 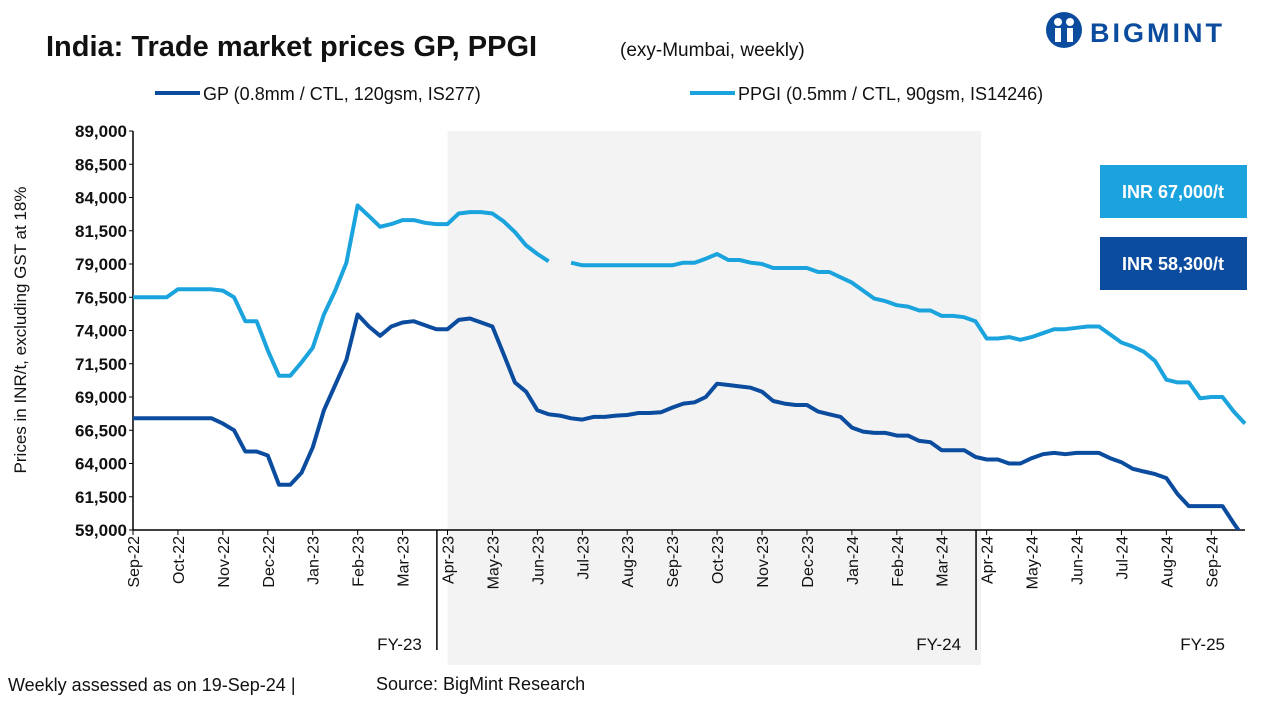 What do you see at coordinates (101, 198) in the screenshot?
I see `y-tick-label: 84,000` at bounding box center [101, 198].